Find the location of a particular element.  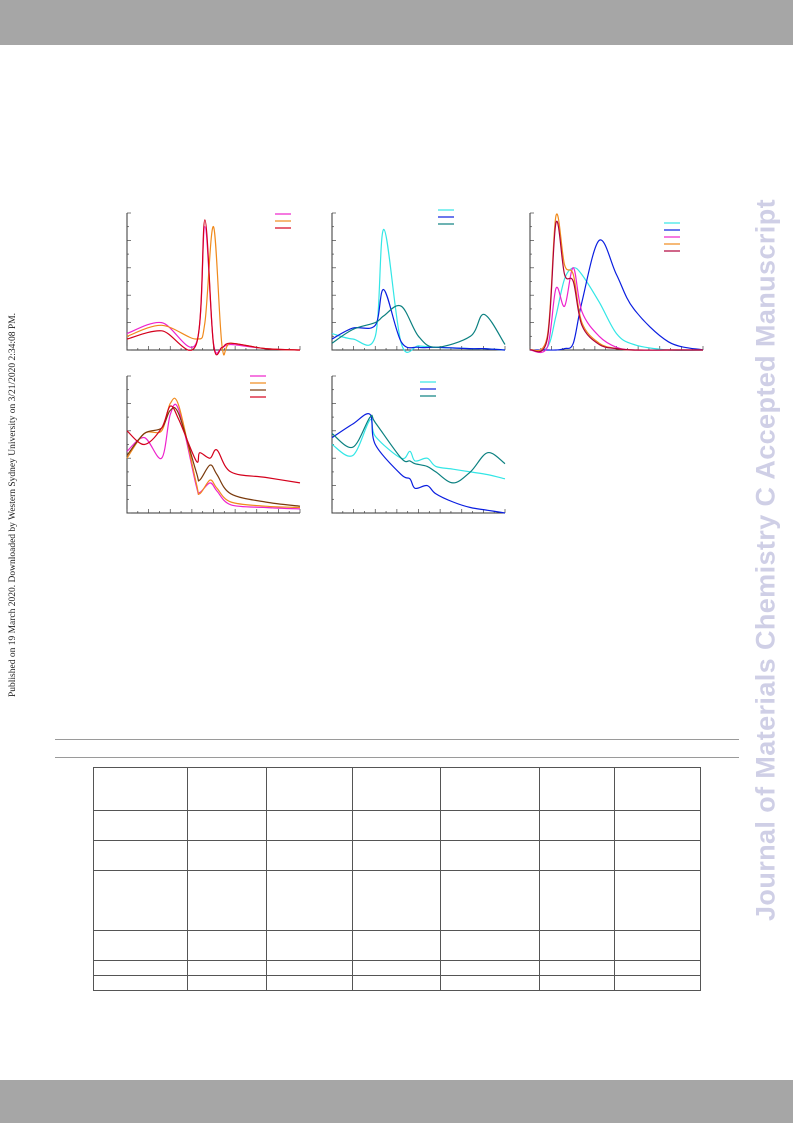

table-header-rule is located at coordinates (397, 757).